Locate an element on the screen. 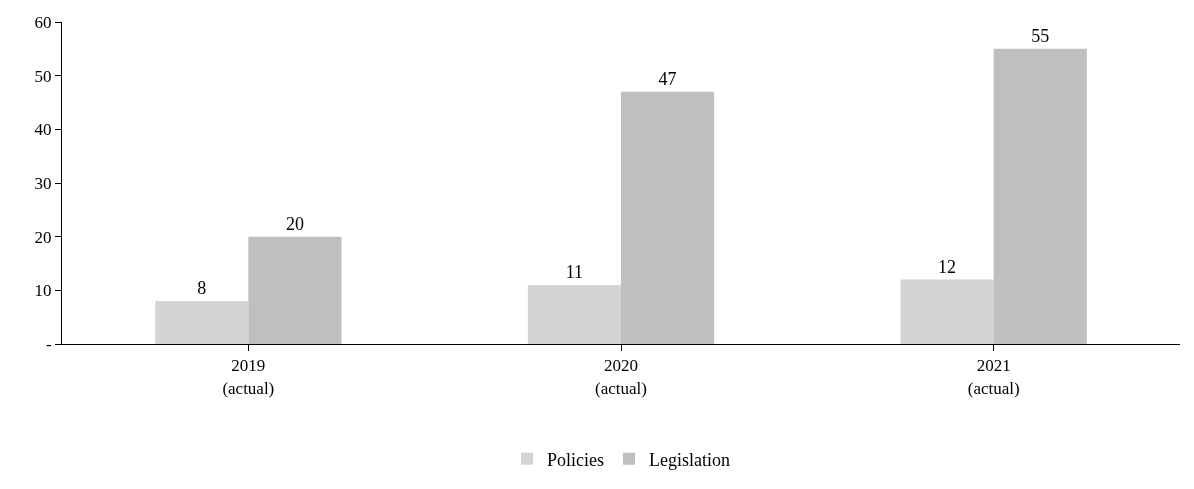 The height and width of the screenshot is (489, 1194). y-tick-label: - is located at coordinates (48, 344).